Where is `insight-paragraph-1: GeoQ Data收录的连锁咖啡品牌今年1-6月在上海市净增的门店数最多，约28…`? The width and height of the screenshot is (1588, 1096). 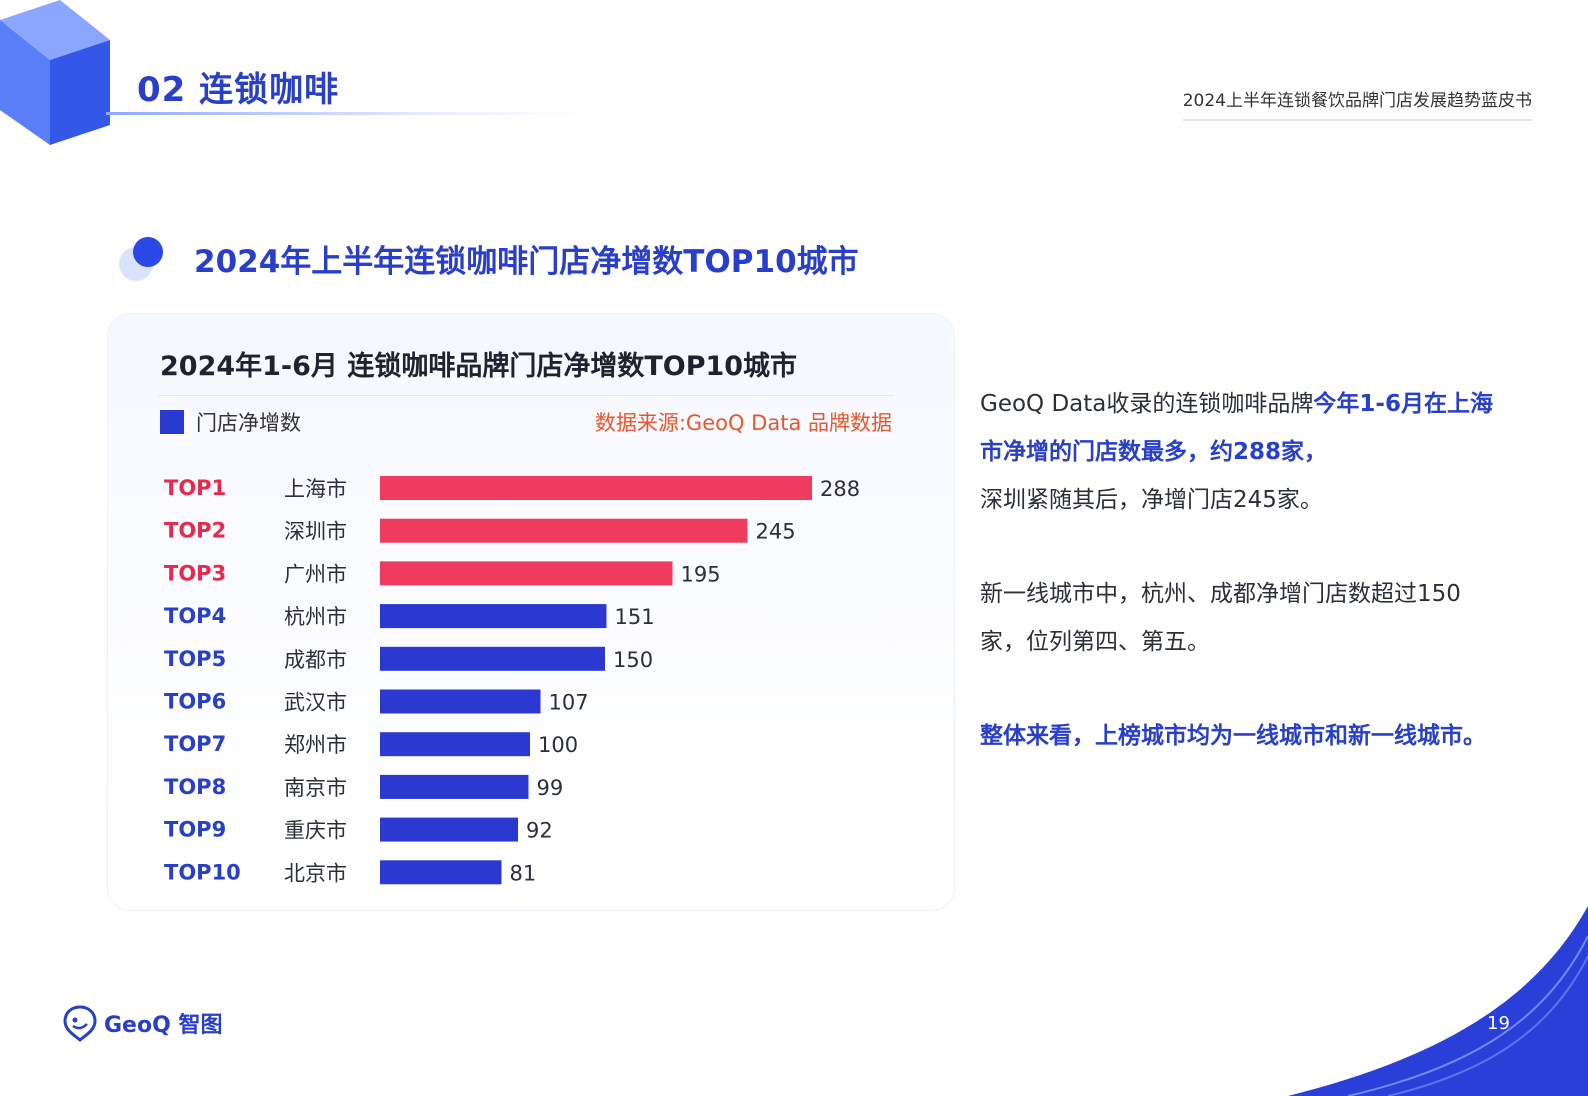 insight-paragraph-1: GeoQ Data收录的连锁咖啡品牌今年1-6月在上海市净增的门店数最多，约28… is located at coordinates (1240, 452).